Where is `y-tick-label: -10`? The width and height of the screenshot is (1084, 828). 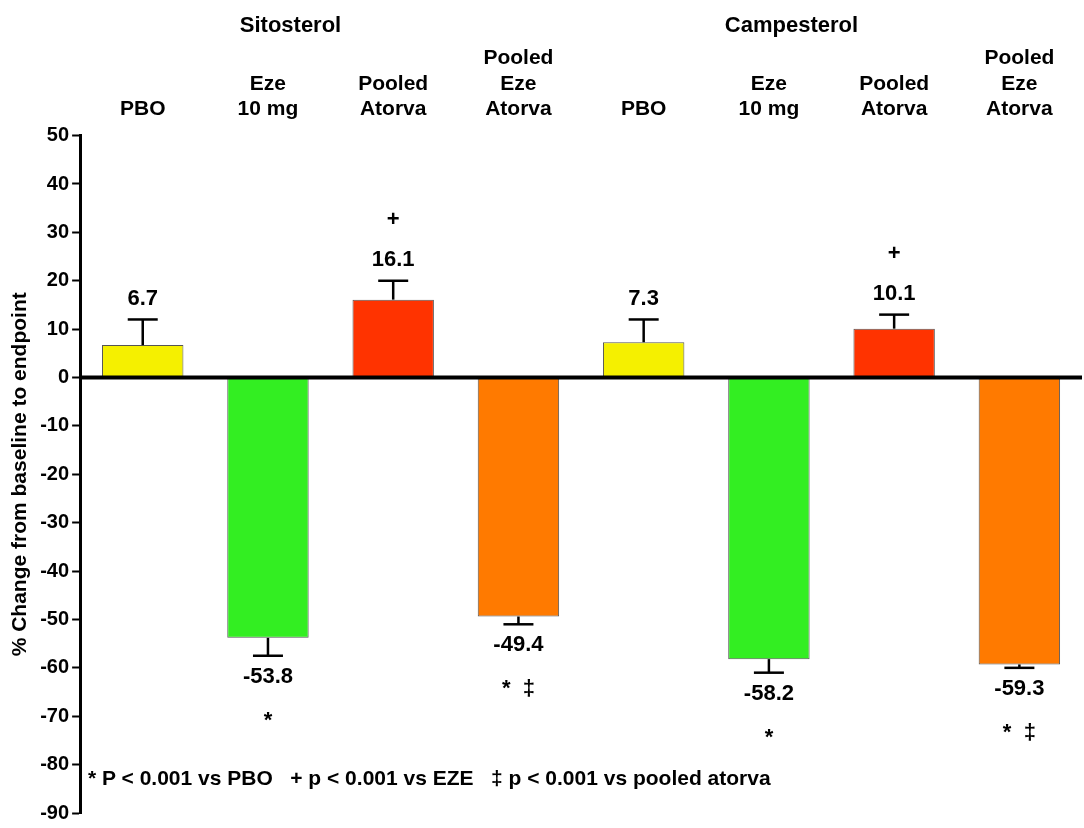
y-tick-label: -10 is located at coordinates (55, 424).